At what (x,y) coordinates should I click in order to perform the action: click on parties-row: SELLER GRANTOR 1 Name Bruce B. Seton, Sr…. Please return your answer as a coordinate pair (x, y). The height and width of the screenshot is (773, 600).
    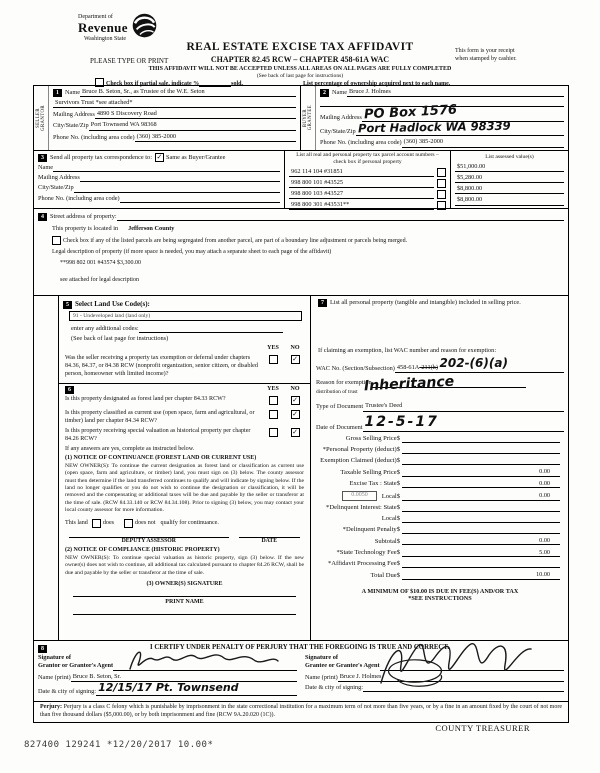
    Looking at the image, I should click on (301, 118).